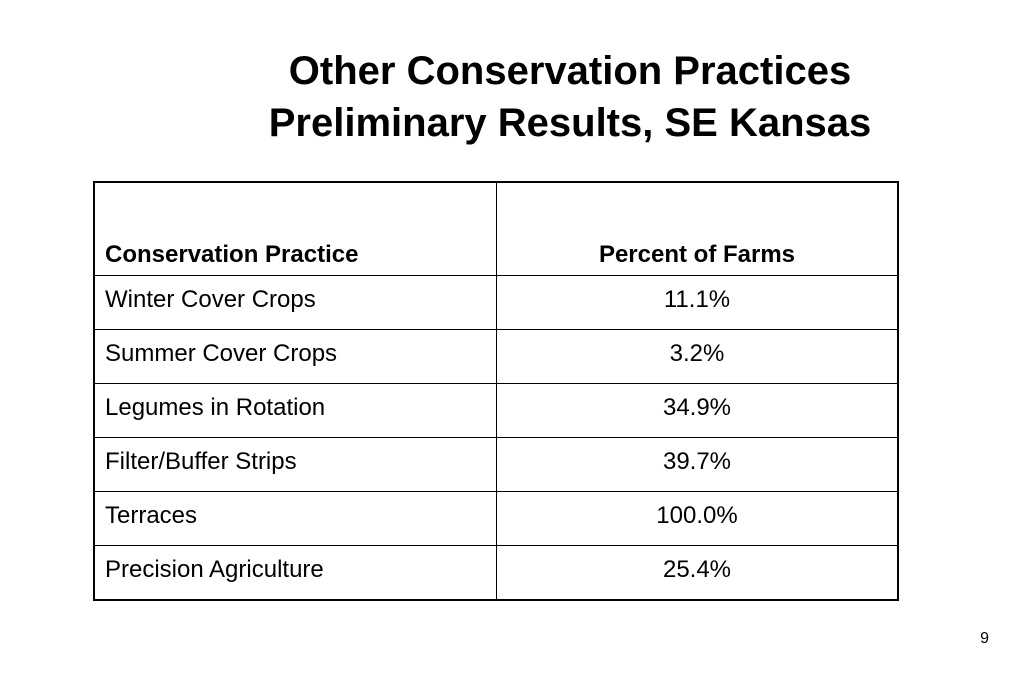 This screenshot has width=1023, height=682. What do you see at coordinates (295, 410) in the screenshot?
I see `practice-cell: Legumes in Rotation` at bounding box center [295, 410].